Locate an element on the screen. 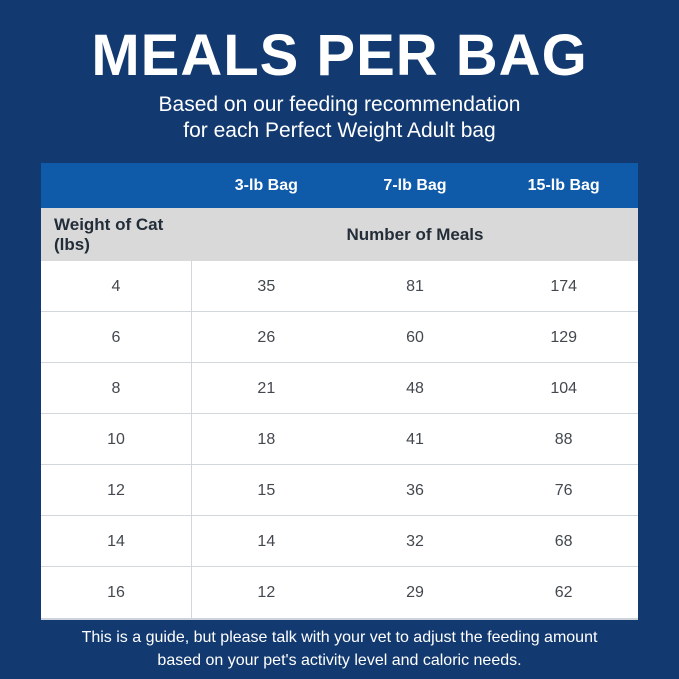 This screenshot has height=679, width=679. column-header-15lb-bag: 15-lb Bag is located at coordinates (563, 185).